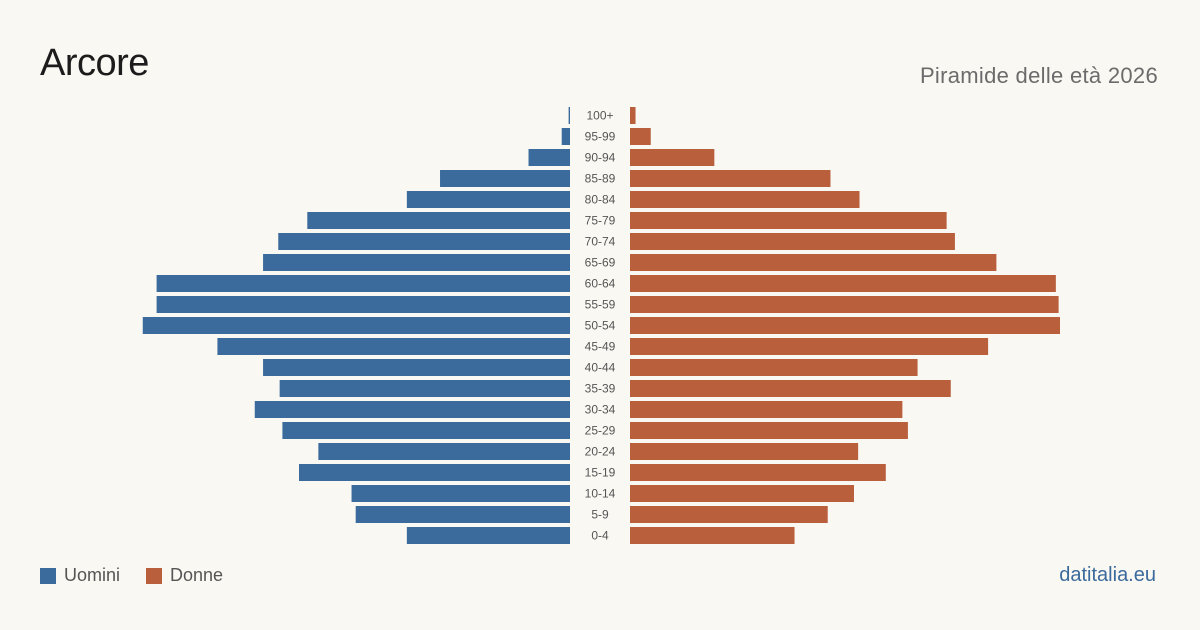  What do you see at coordinates (600, 263) in the screenshot?
I see `age-label-65-69: 65-69` at bounding box center [600, 263].